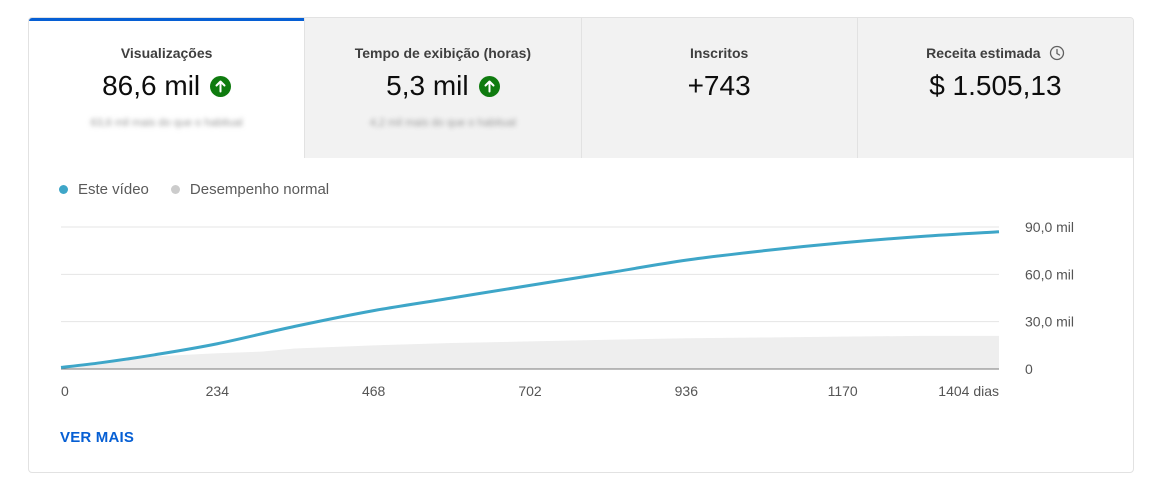 The image size is (1158, 503). I want to click on legend-item-this-video: Este vídeo, so click(104, 189).